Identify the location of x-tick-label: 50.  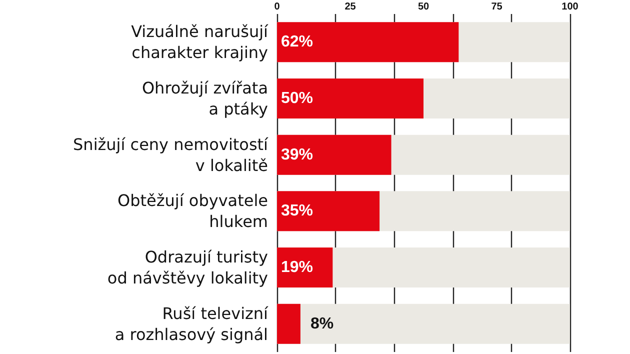
(424, 7).